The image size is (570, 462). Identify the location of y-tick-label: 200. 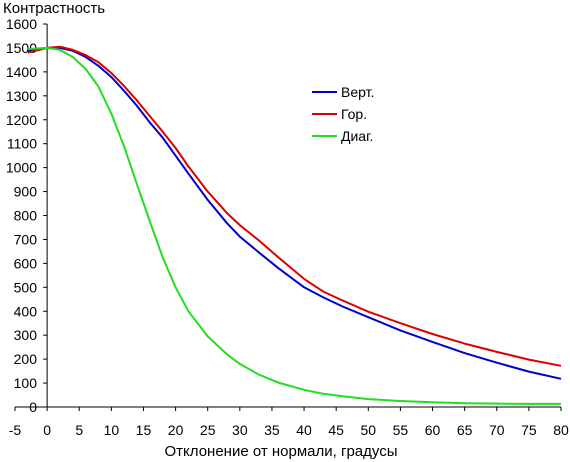
(26, 359).